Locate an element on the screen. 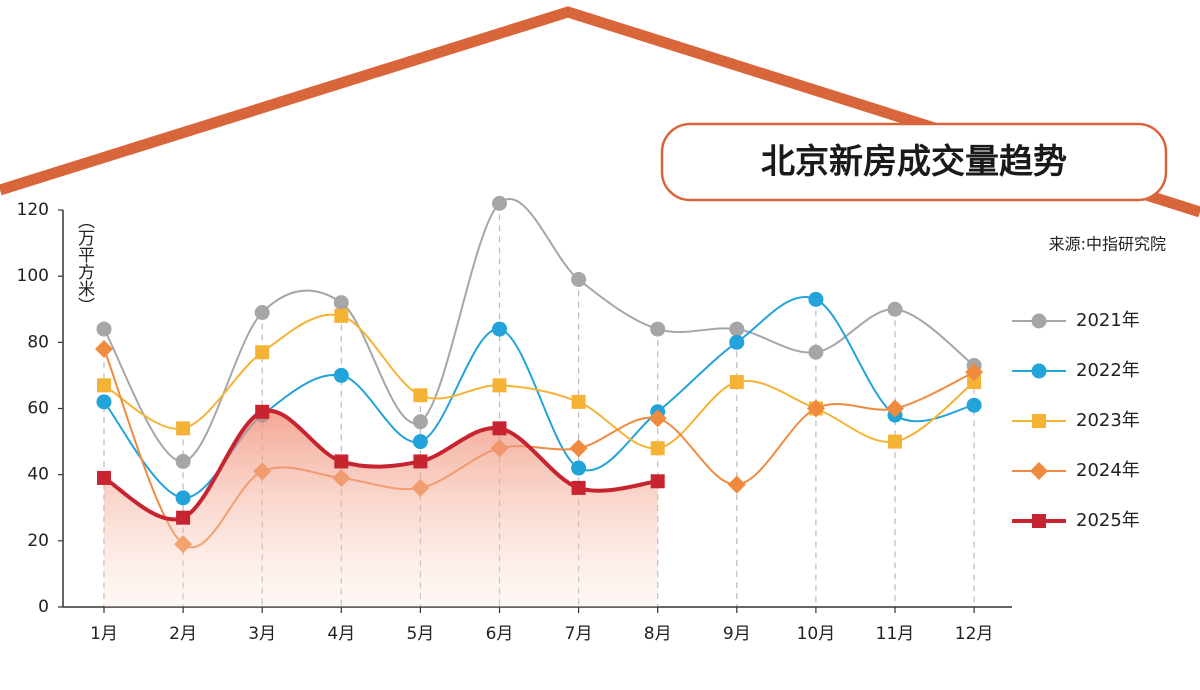 This screenshot has height=690, width=1200. x-tick-label: 4月 is located at coordinates (341, 634).